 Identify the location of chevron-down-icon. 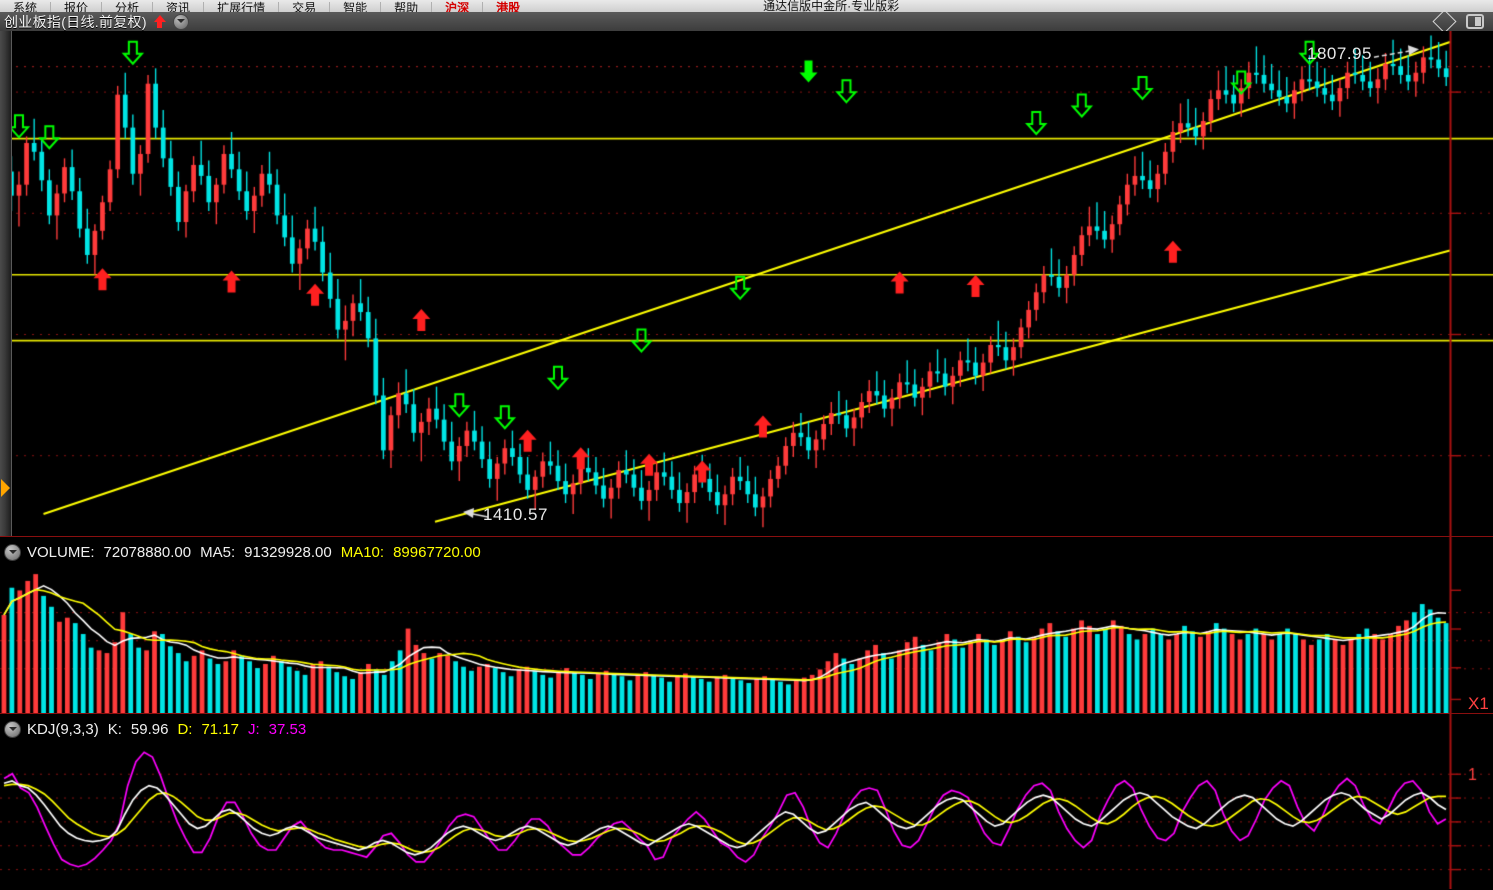
(180, 21).